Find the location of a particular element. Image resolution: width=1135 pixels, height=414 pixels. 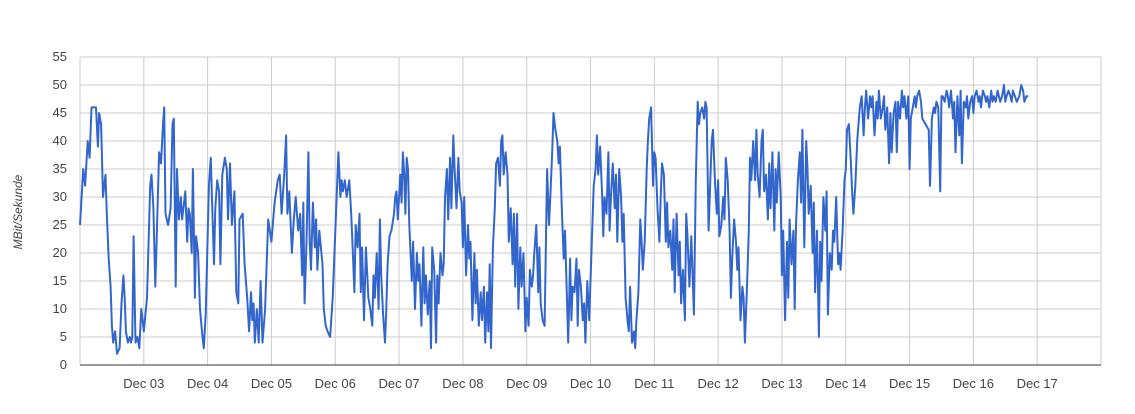

y-tick-label: 40 is located at coordinates (60, 140).